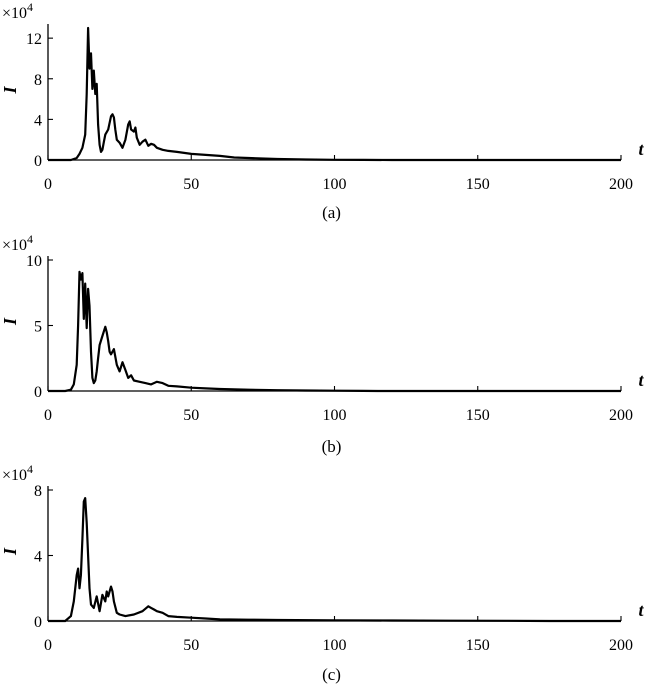  I want to click on panel-caption: (c), so click(331, 674).